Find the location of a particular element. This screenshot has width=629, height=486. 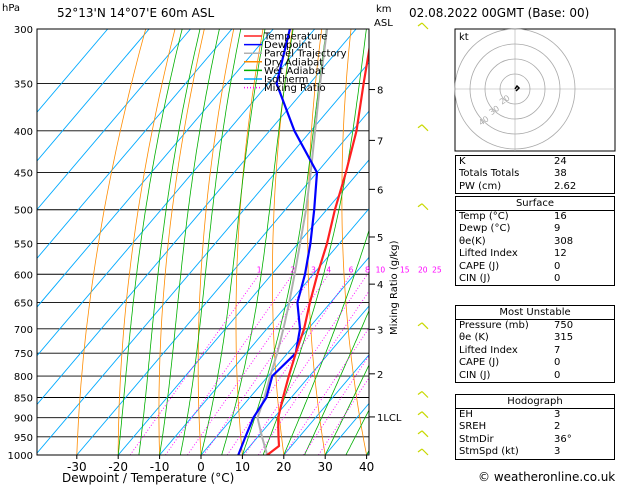

asl-label: ASL is located at coordinates (383, 23).